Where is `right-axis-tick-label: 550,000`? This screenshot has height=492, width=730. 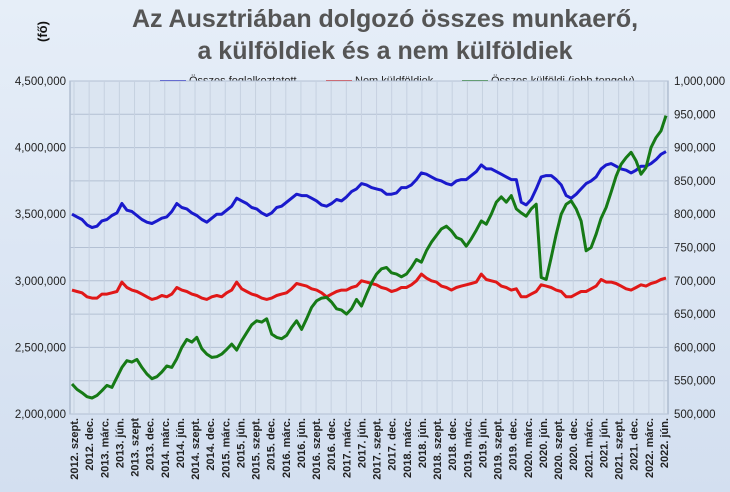 right-axis-tick-label: 550,000 is located at coordinates (695, 382).